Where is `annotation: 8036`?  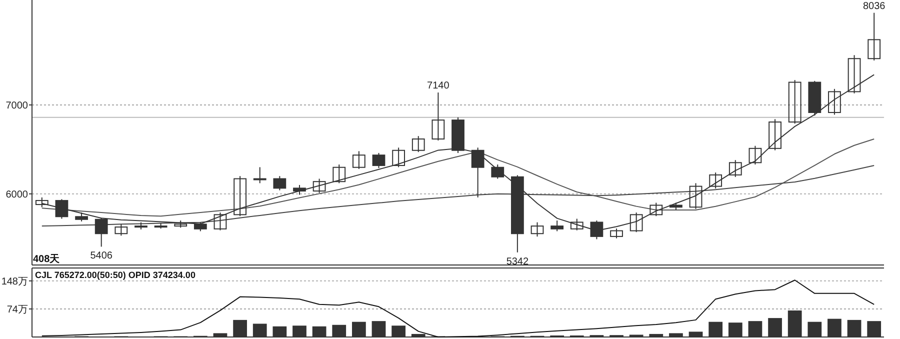
annotation: 8036 is located at coordinates (874, 6).